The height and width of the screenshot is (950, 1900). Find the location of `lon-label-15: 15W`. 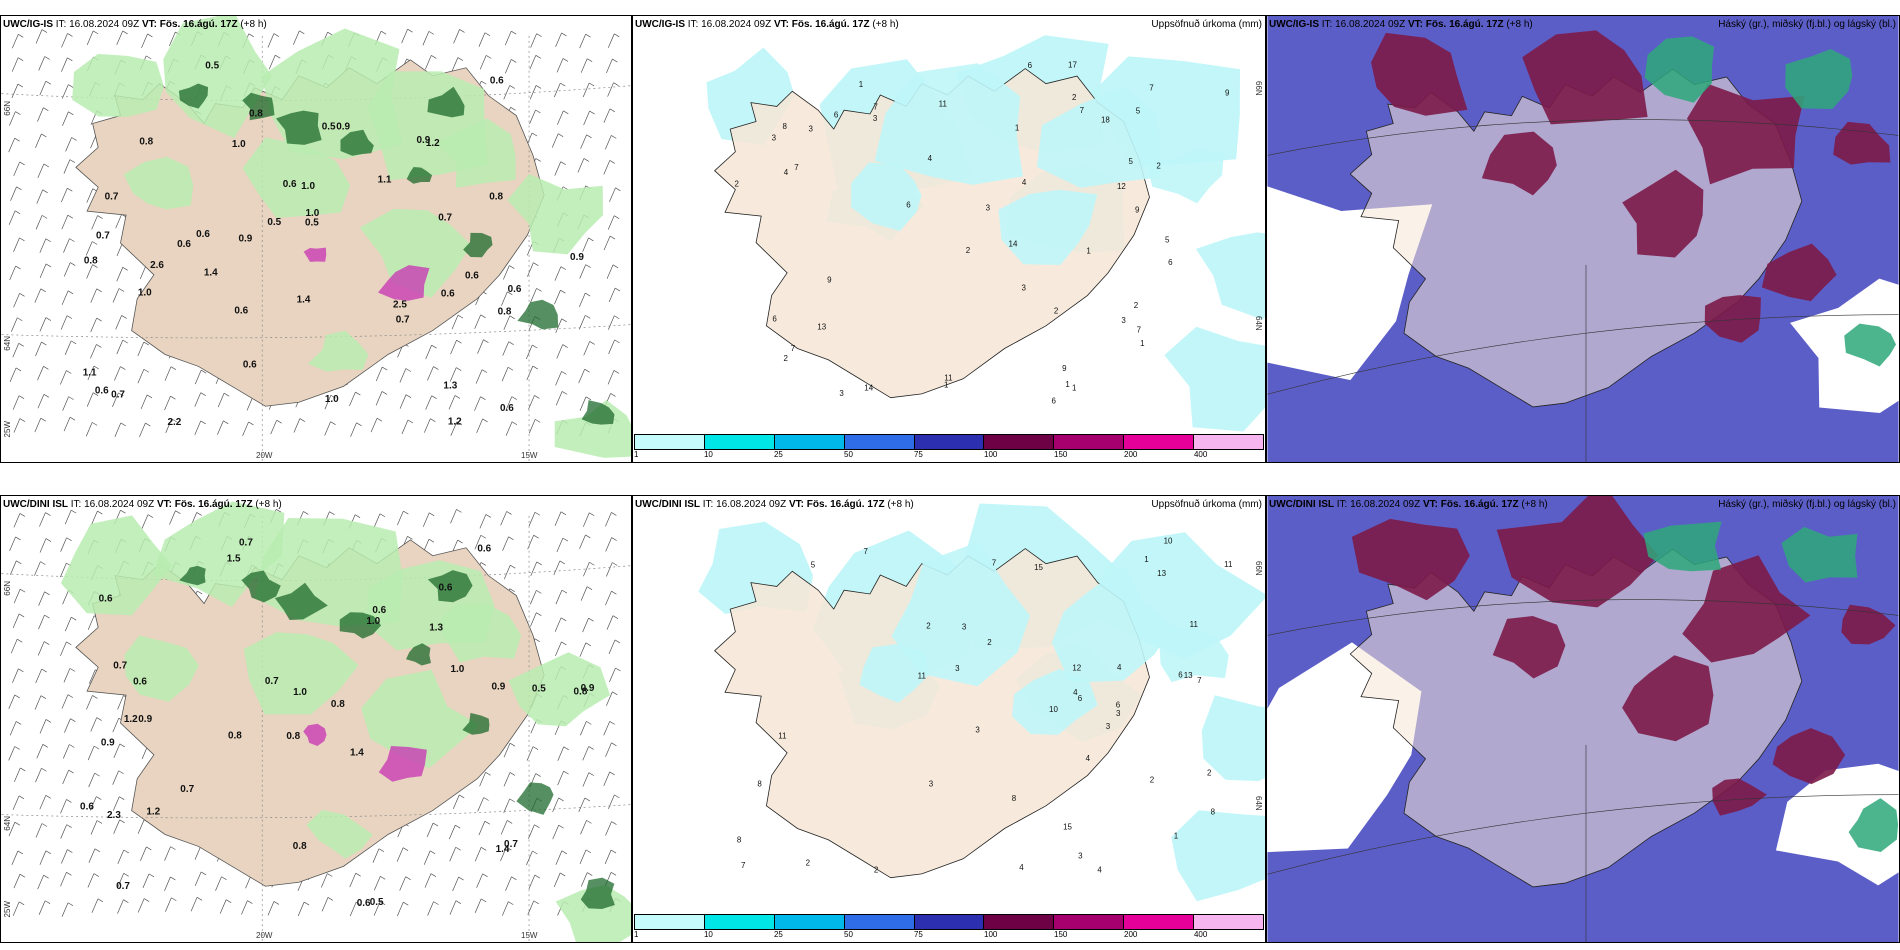

lon-label-15: 15W is located at coordinates (529, 935).